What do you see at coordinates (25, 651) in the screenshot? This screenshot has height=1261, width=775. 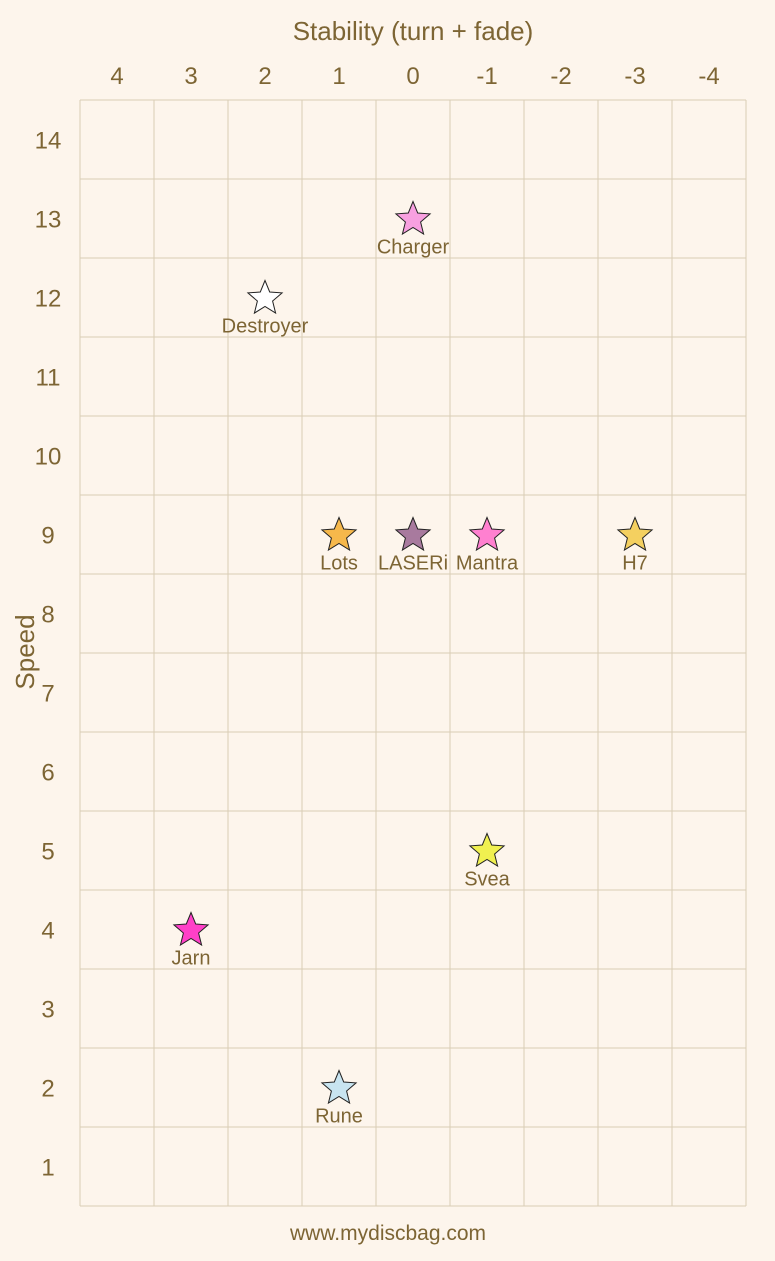 I see `y-axis-title: Speed` at bounding box center [25, 651].